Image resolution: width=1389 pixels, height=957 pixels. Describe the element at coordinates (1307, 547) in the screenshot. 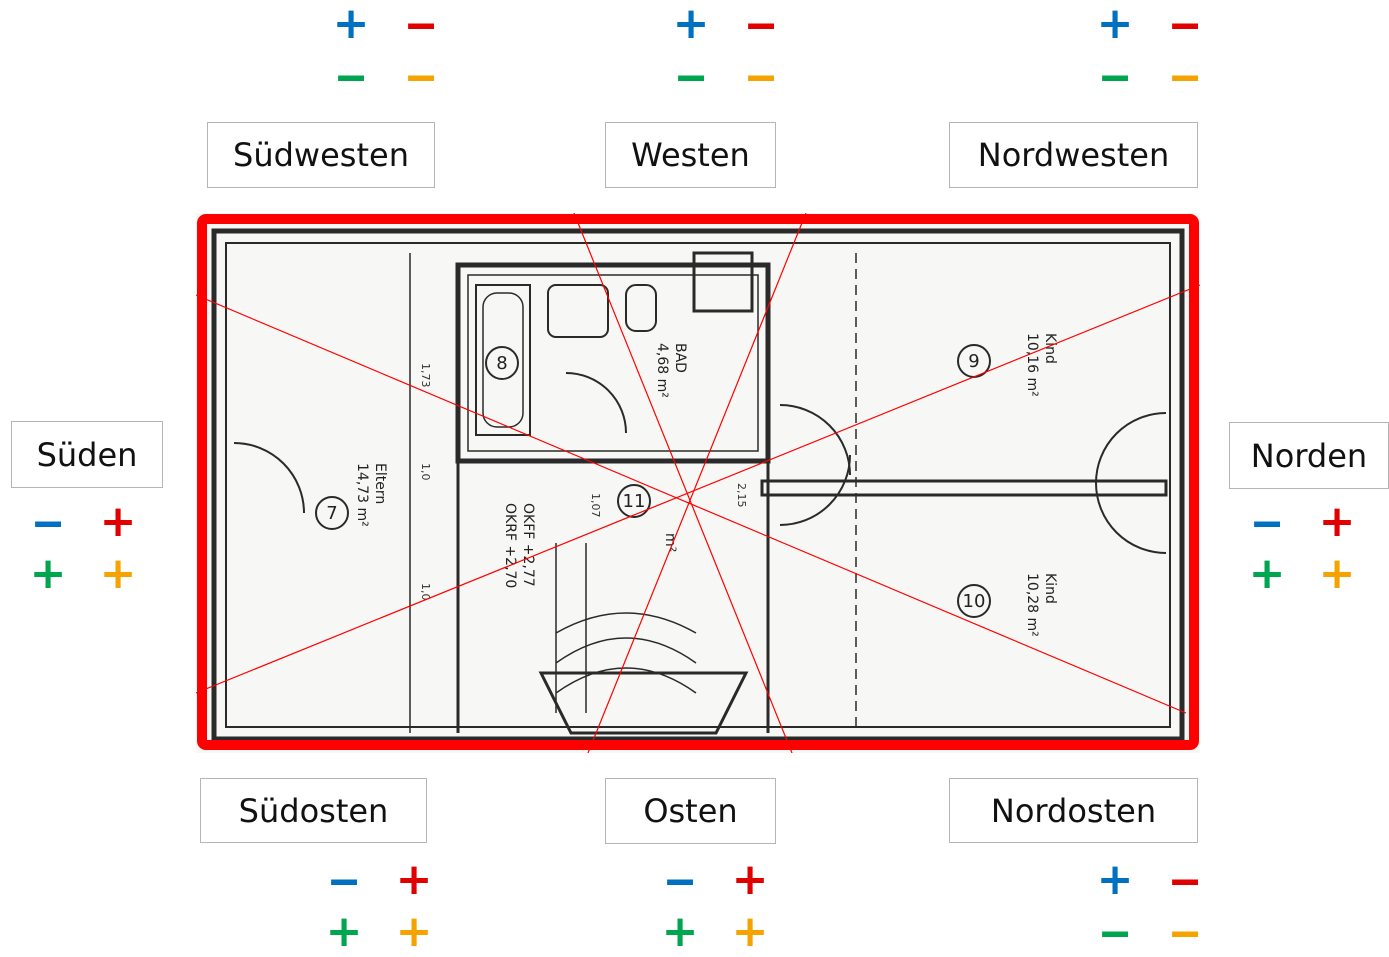

I see `signs-norden: ‒ + + +` at that location.